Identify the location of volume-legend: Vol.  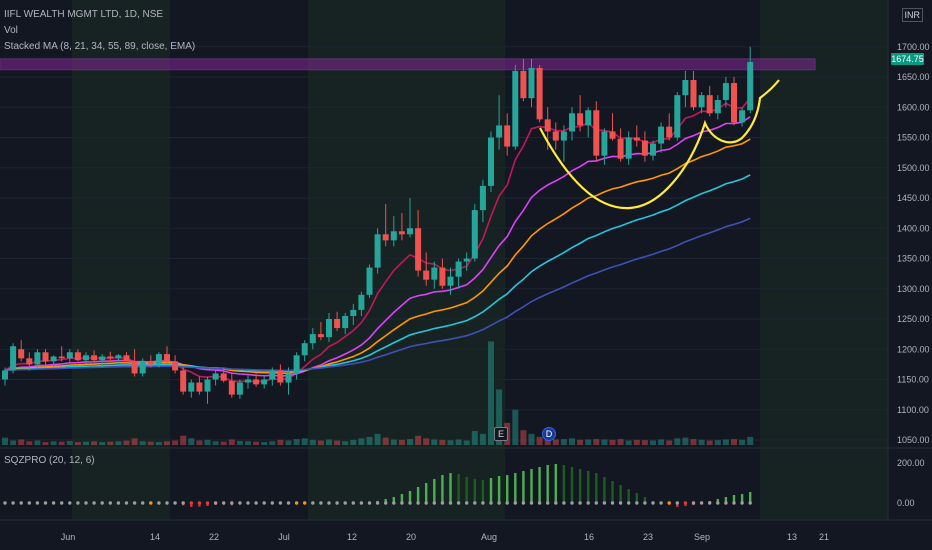
(11, 30).